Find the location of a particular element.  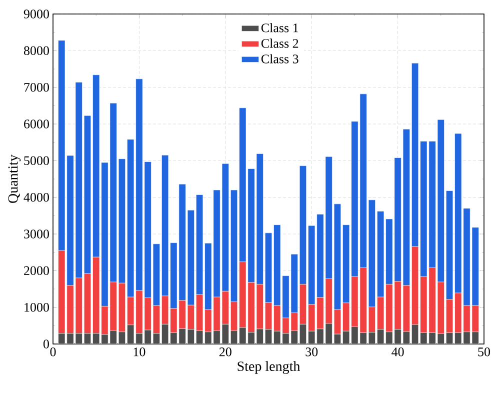

y-tick-label: 8000 is located at coordinates (36, 51).